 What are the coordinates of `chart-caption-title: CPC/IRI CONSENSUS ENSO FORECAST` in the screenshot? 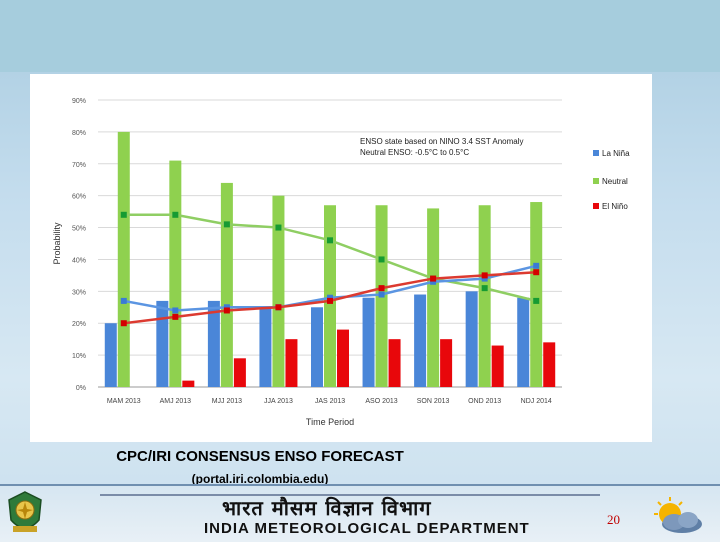 It's located at (260, 456).